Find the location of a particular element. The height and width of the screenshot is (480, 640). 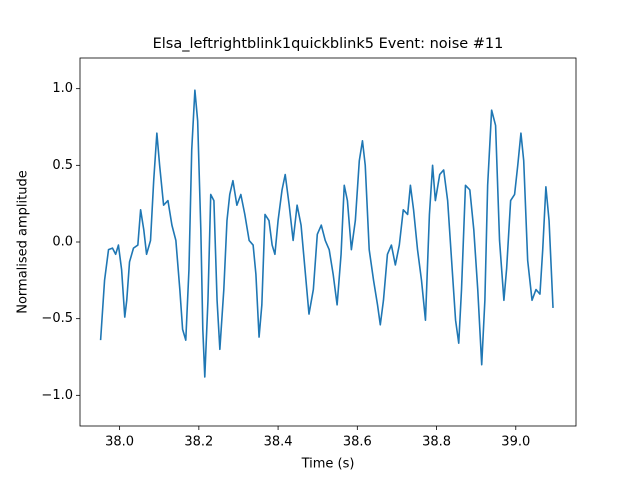

x-tick-label: 39.0 is located at coordinates (515, 442).